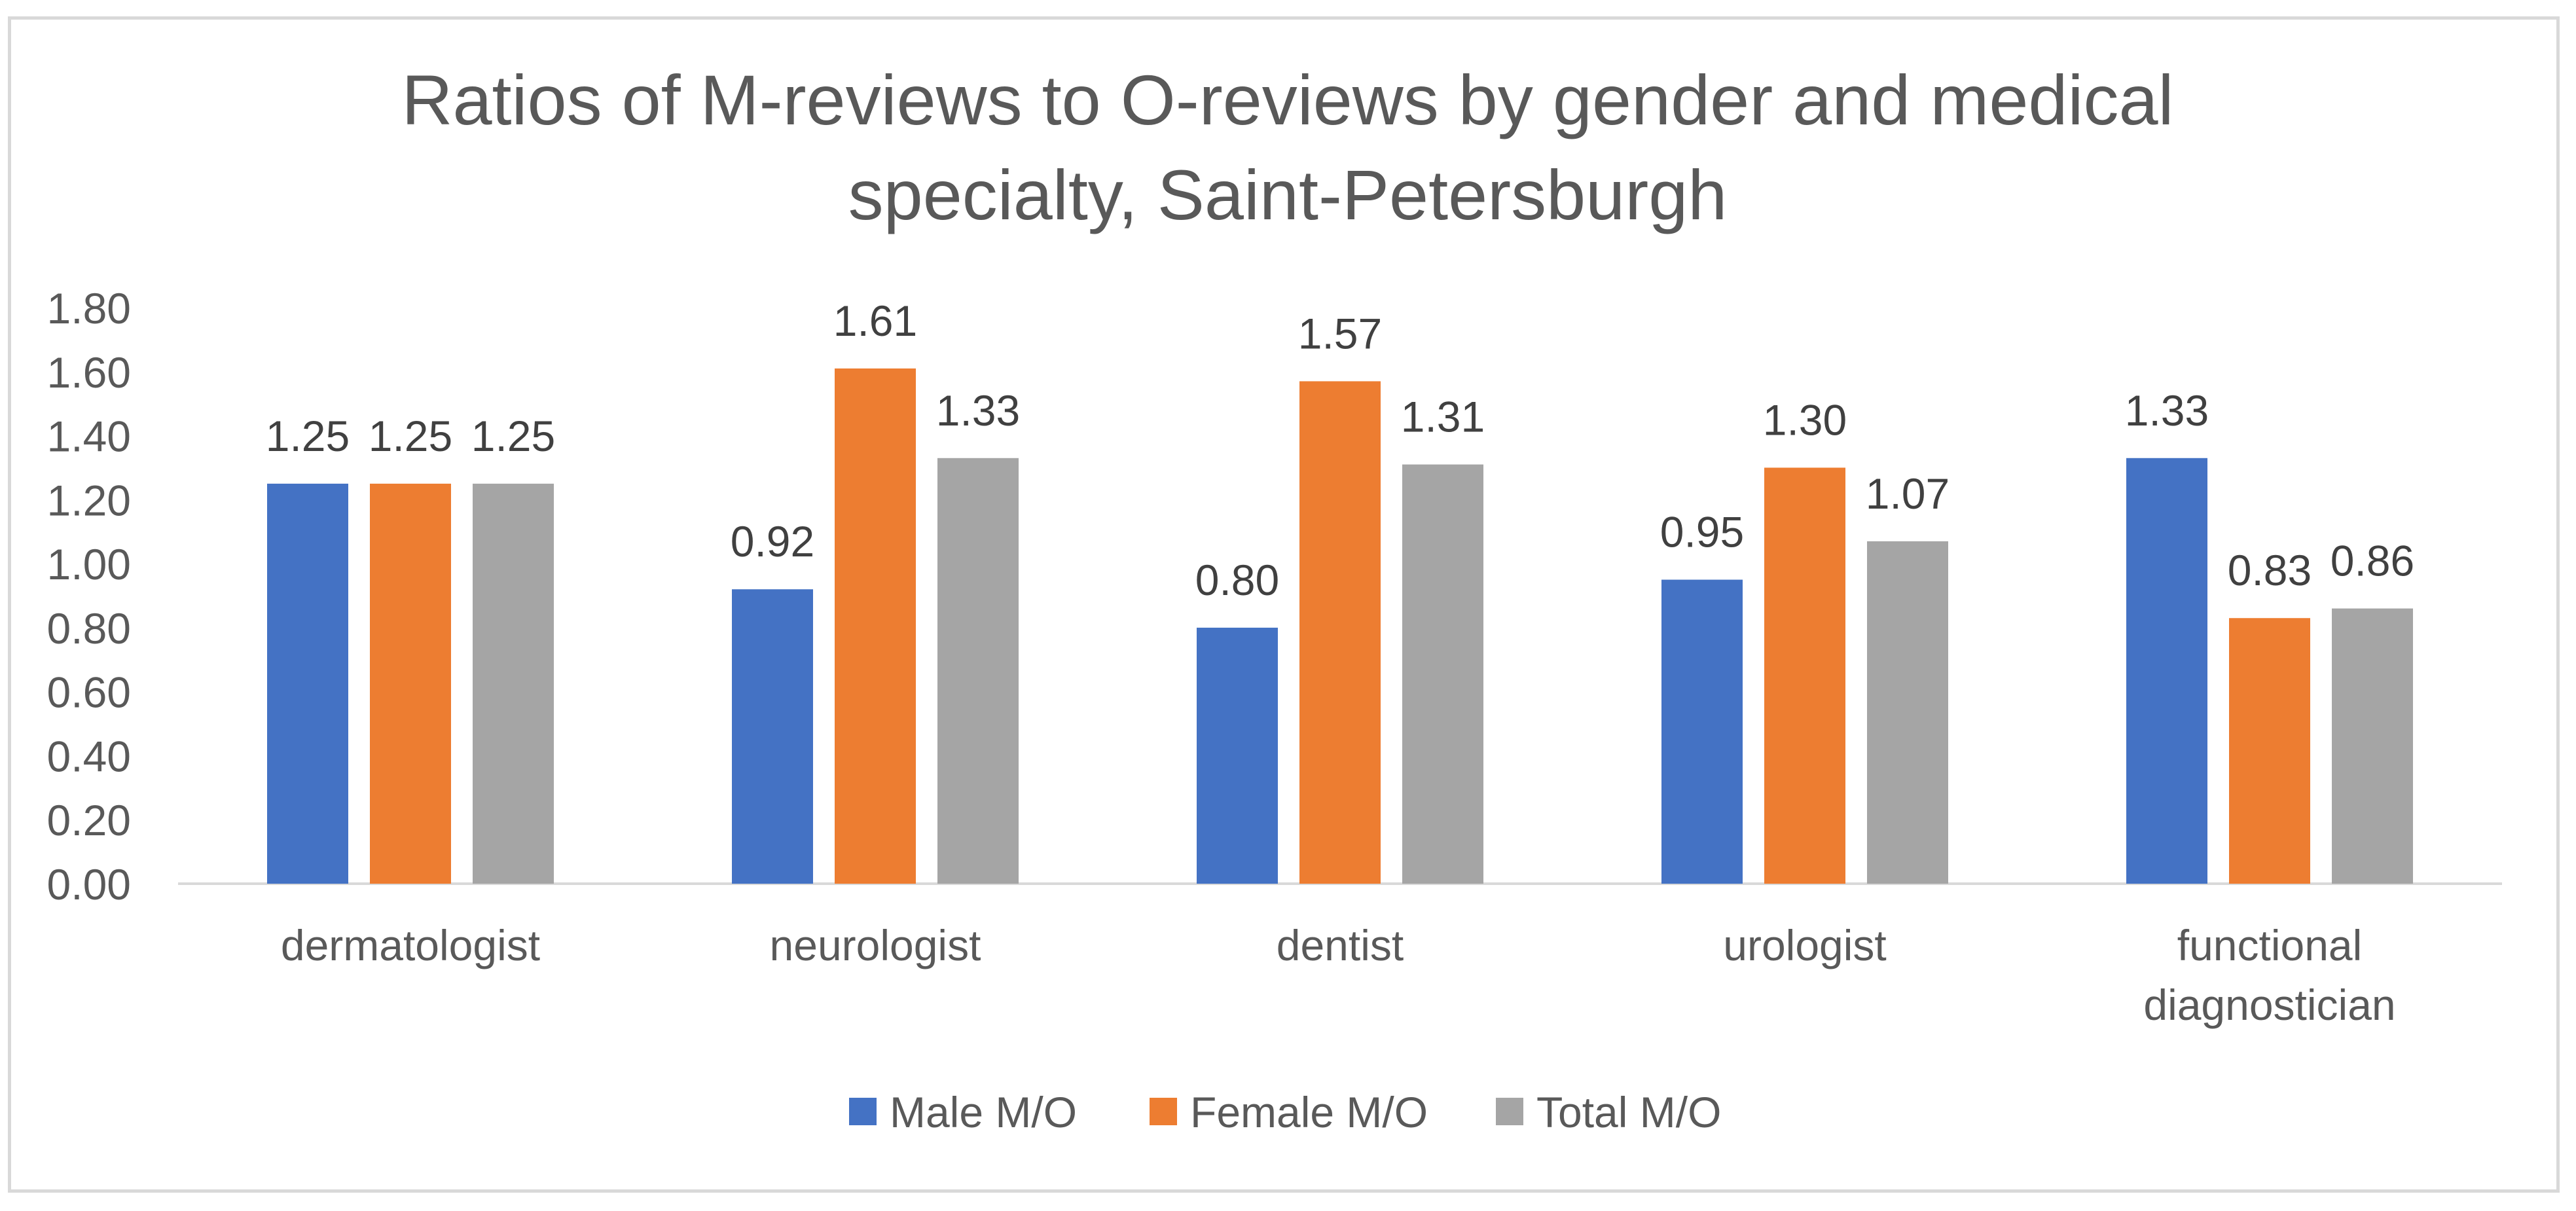 The image size is (2576, 1211). What do you see at coordinates (1702, 532) in the screenshot?
I see `data-label: 0.95` at bounding box center [1702, 532].